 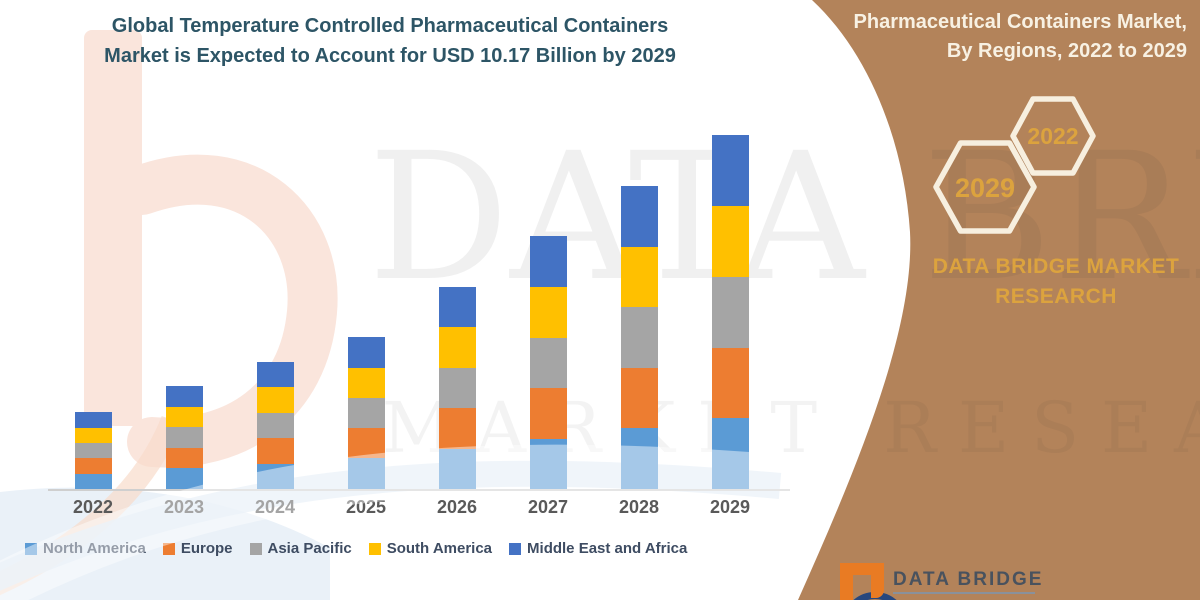 What do you see at coordinates (1056, 296) in the screenshot?
I see `brand-text-line2: RESEARCH` at bounding box center [1056, 296].